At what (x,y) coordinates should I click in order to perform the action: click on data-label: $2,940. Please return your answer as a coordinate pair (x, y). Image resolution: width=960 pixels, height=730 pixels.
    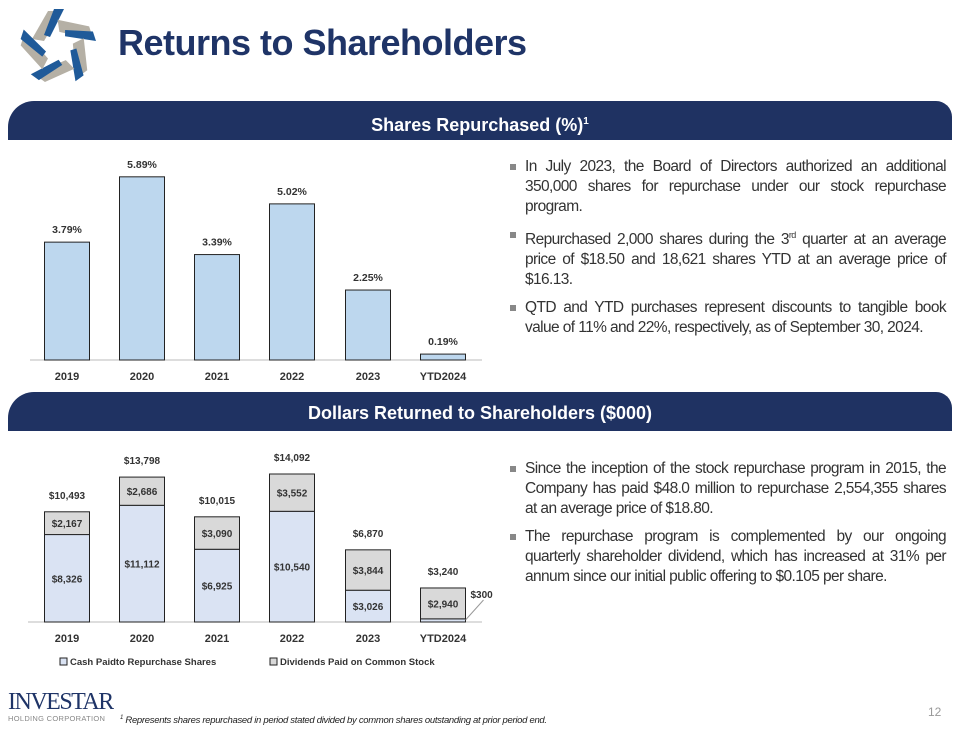
    Looking at the image, I should click on (443, 604).